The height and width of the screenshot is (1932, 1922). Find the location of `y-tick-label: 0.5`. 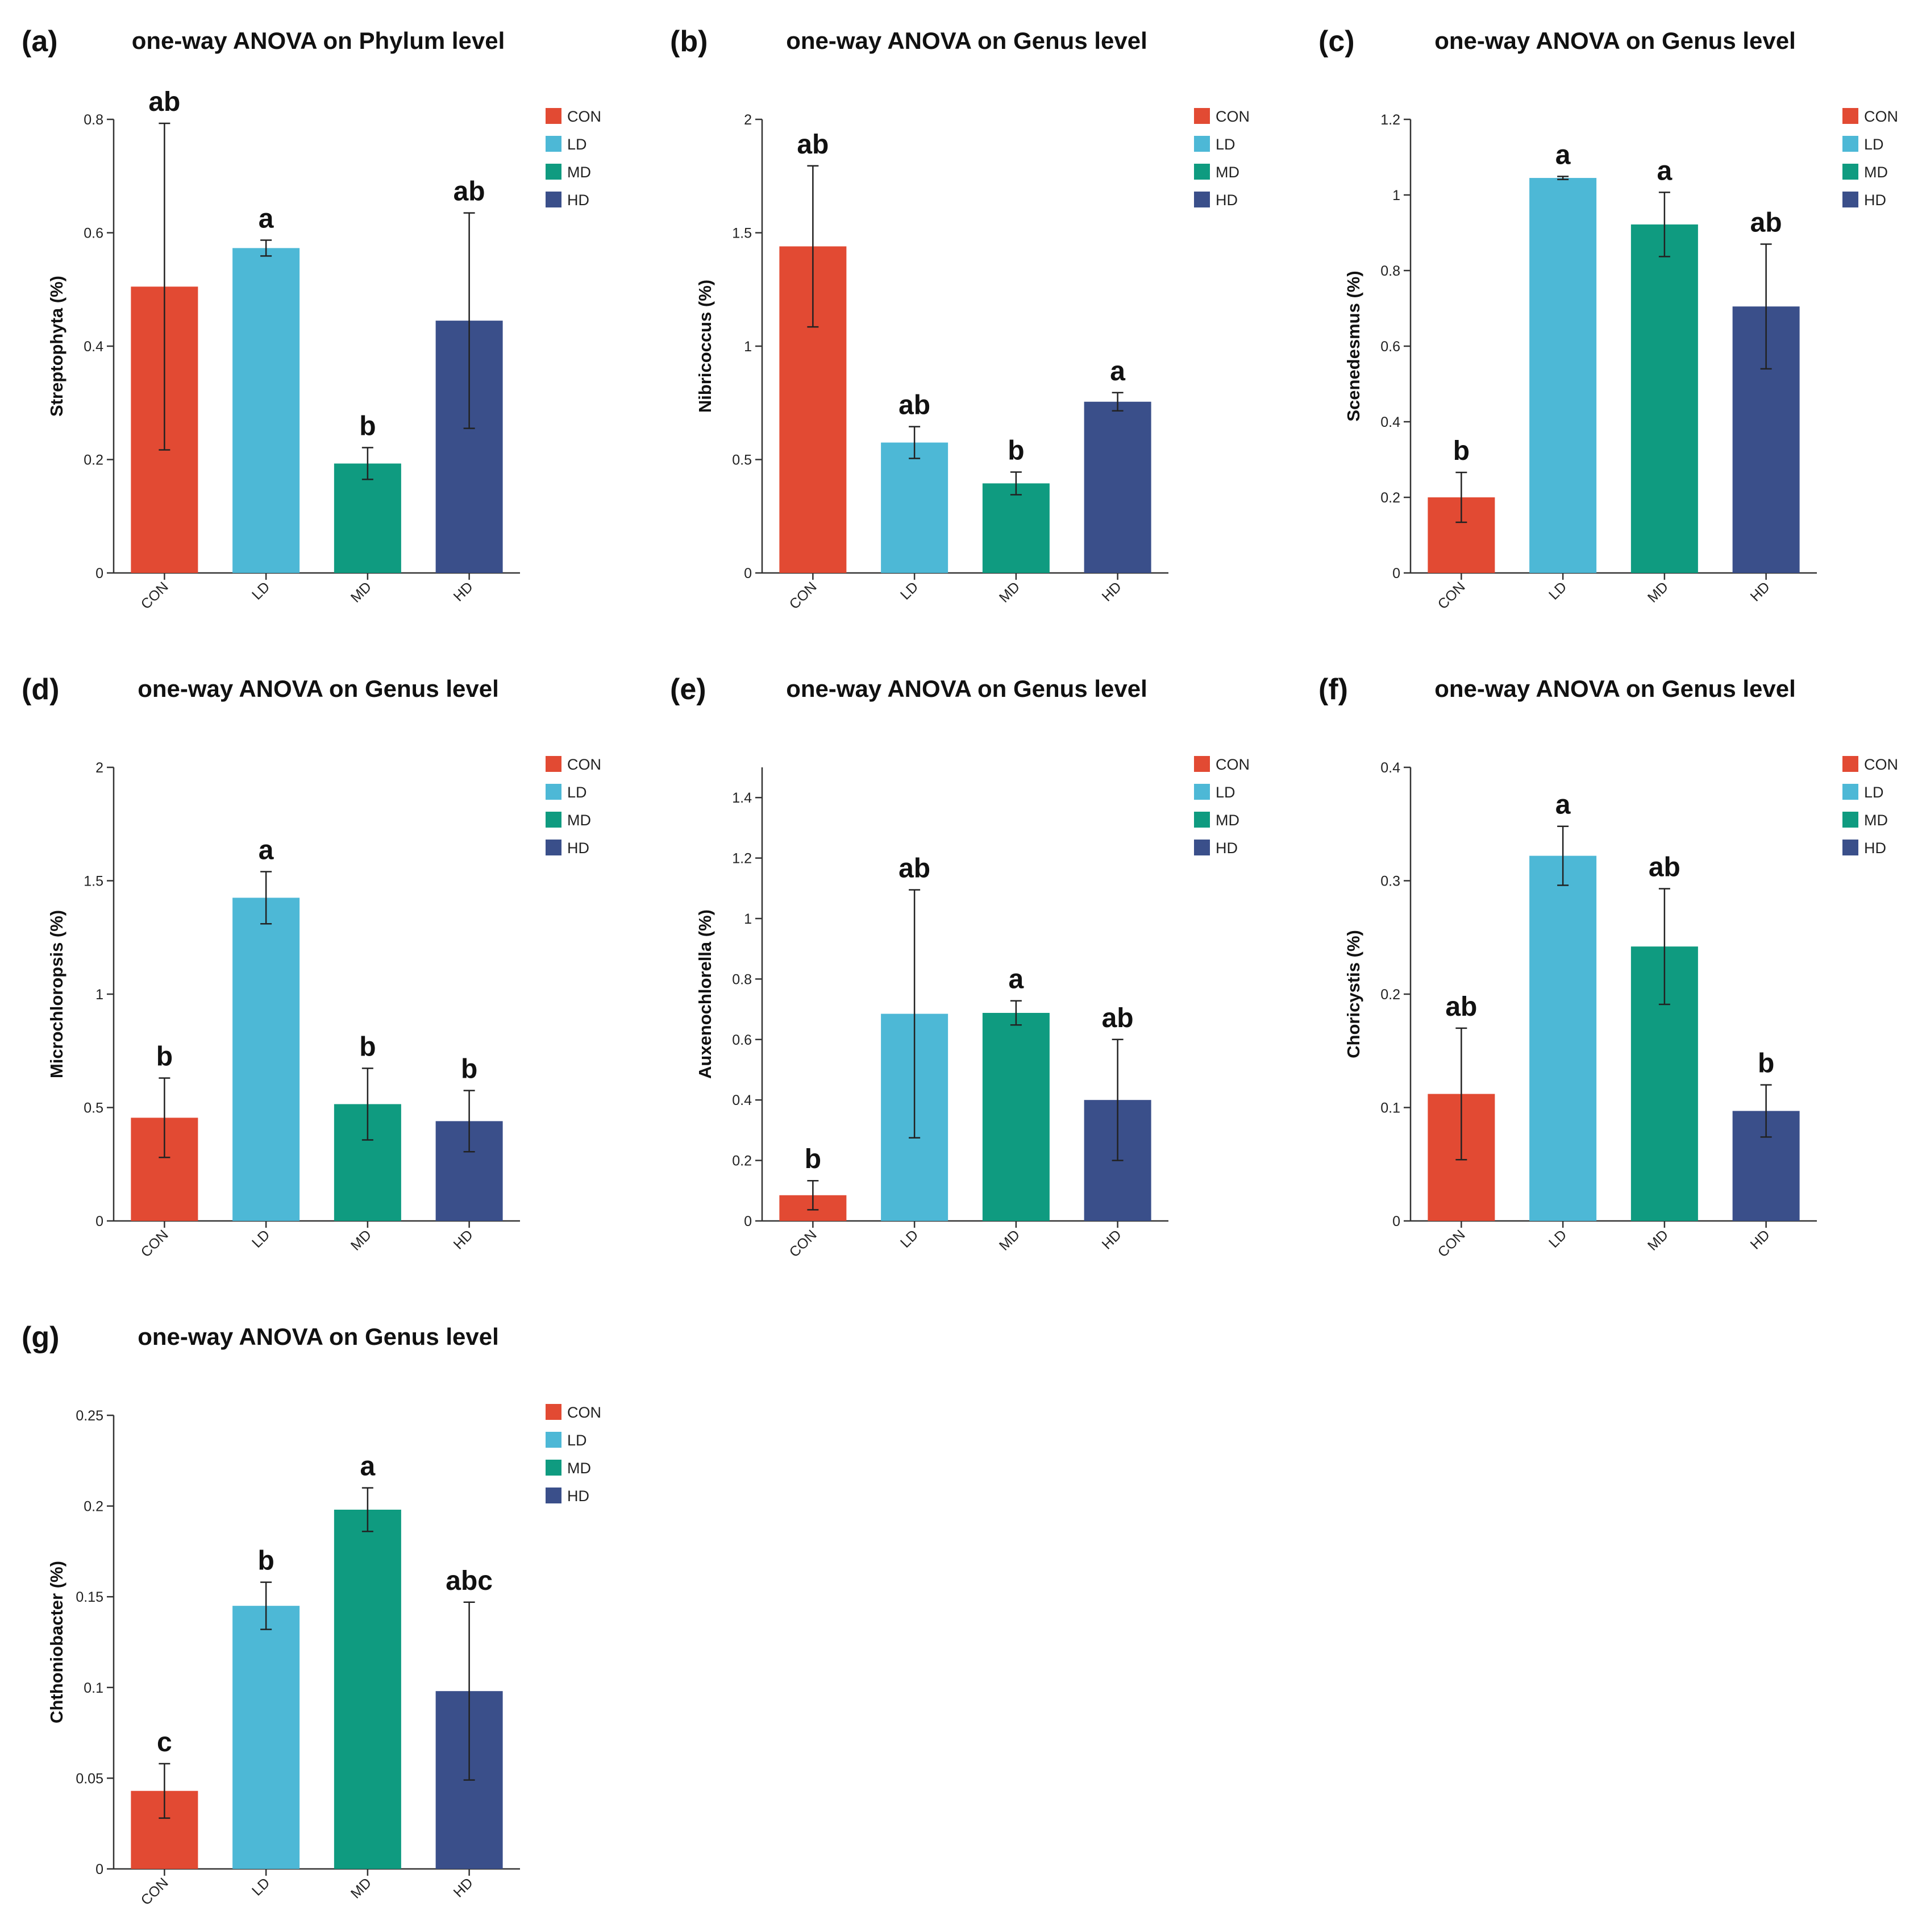

y-tick-label: 0.5 is located at coordinates (93, 1108).